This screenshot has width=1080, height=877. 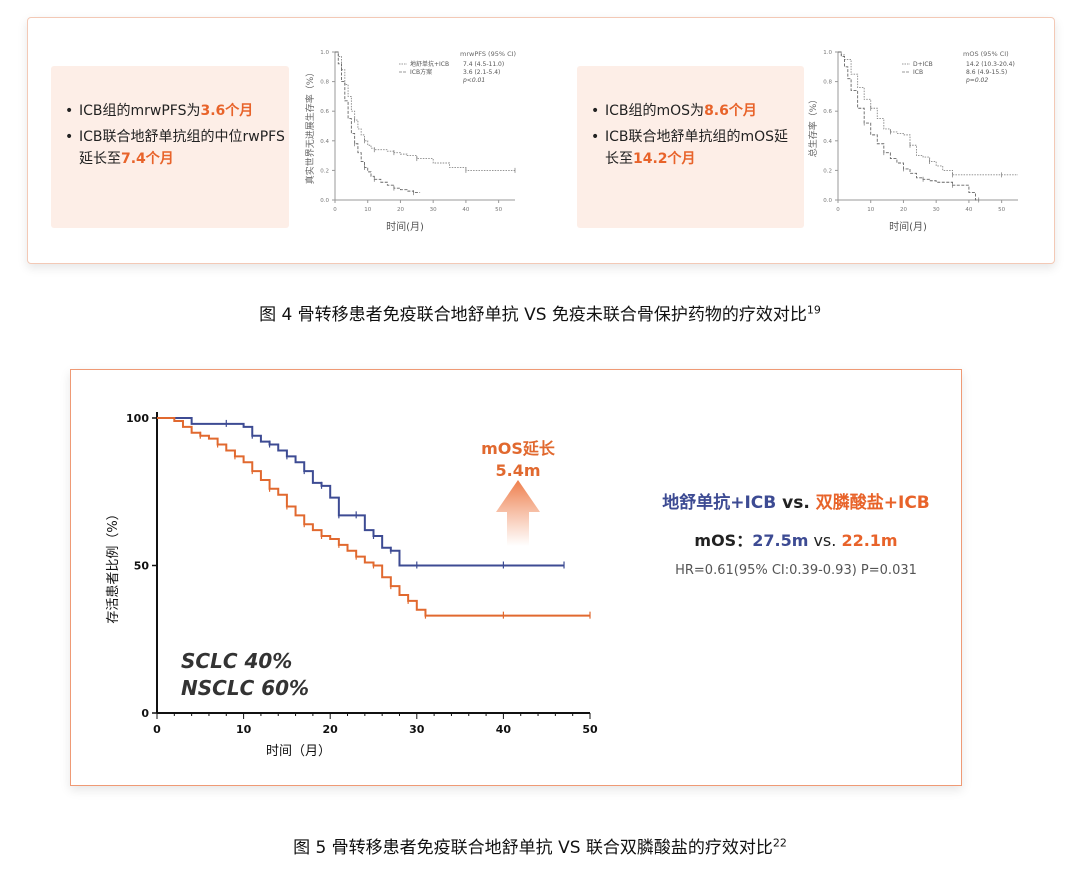 What do you see at coordinates (796, 570) in the screenshot?
I see `legend-stats: HR=0.61(95% CI:0.39-0.93) P=0.031` at bounding box center [796, 570].